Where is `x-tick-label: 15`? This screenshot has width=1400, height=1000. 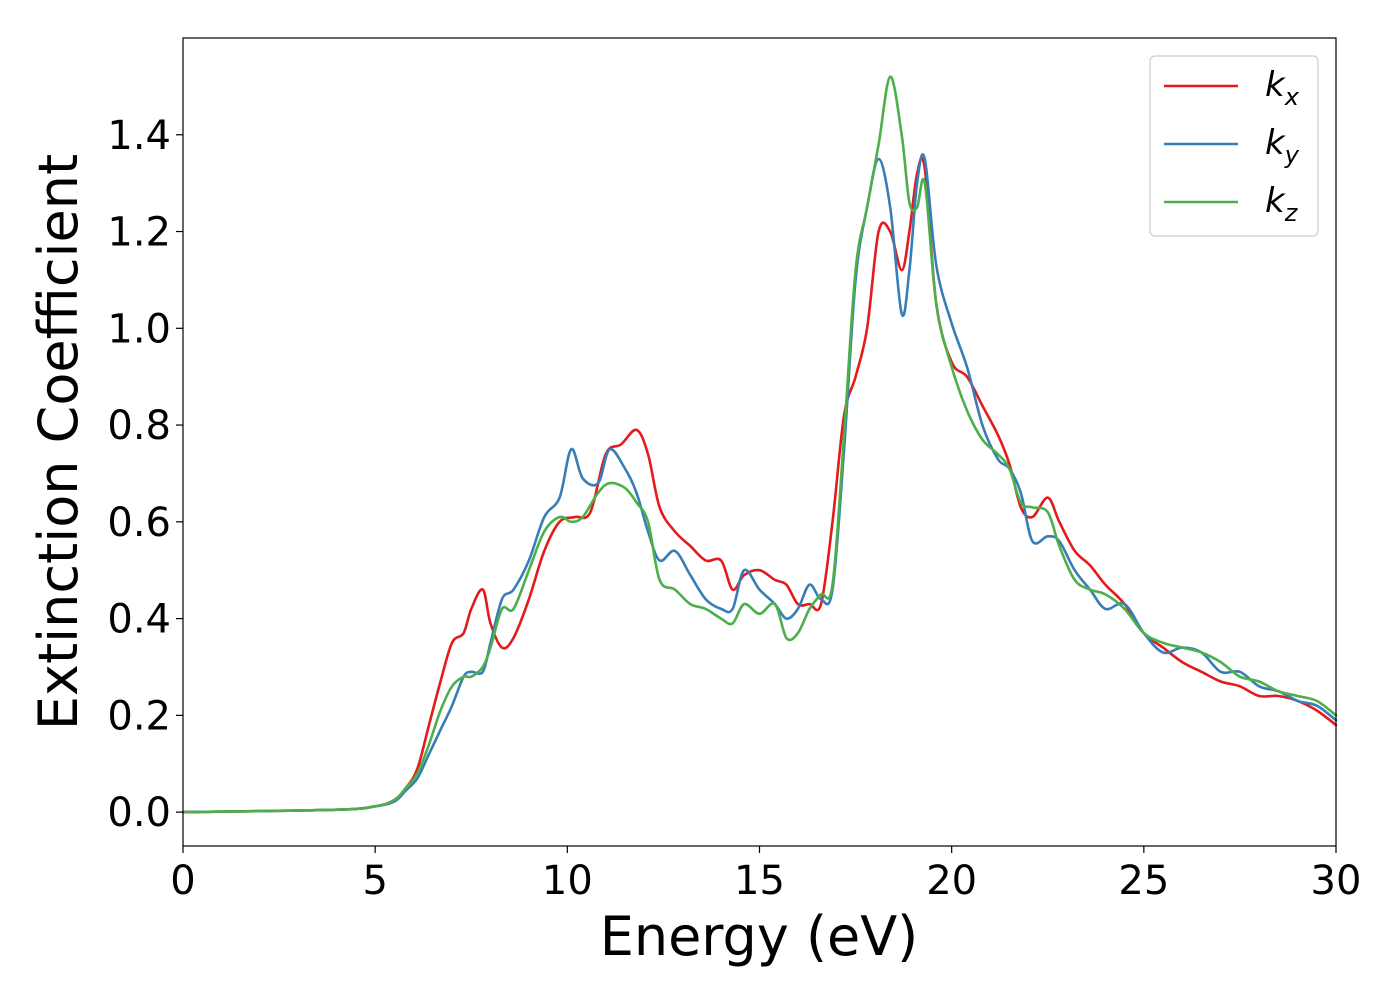 x-tick-label: 15 is located at coordinates (759, 881).